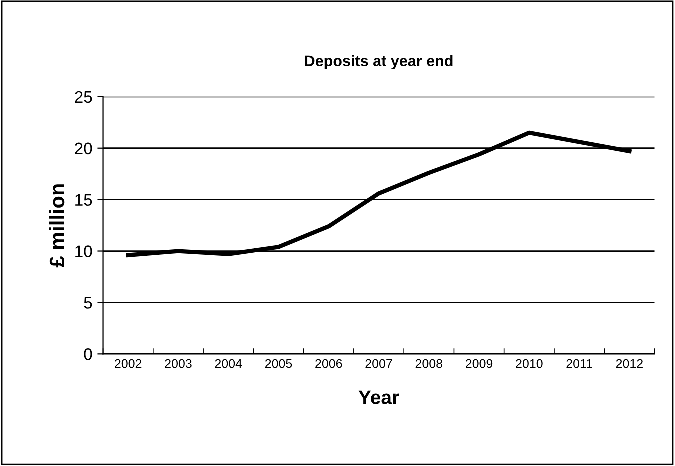 This screenshot has height=466, width=675. What do you see at coordinates (84, 200) in the screenshot?
I see `y-tick-label: 15` at bounding box center [84, 200].